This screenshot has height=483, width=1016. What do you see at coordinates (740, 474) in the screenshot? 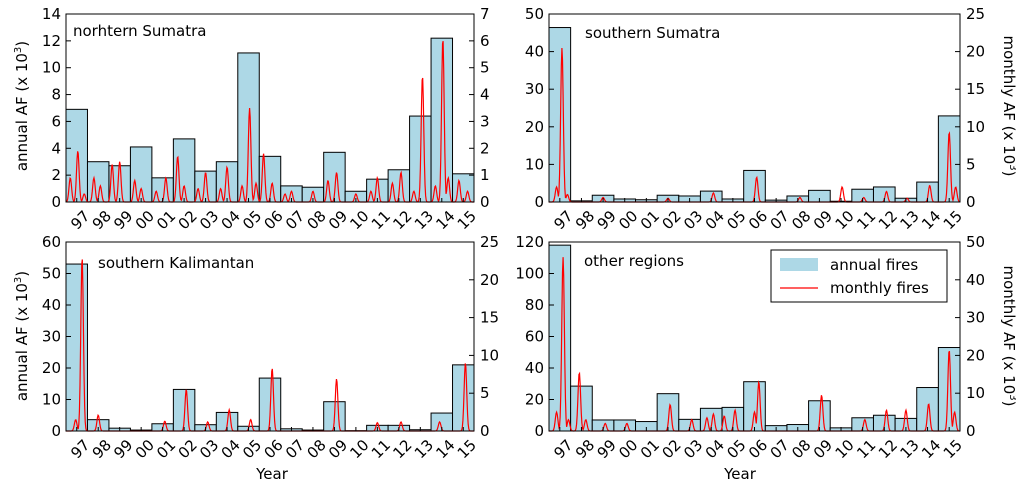
I see `x-axis-label-right: Year` at bounding box center [740, 474].